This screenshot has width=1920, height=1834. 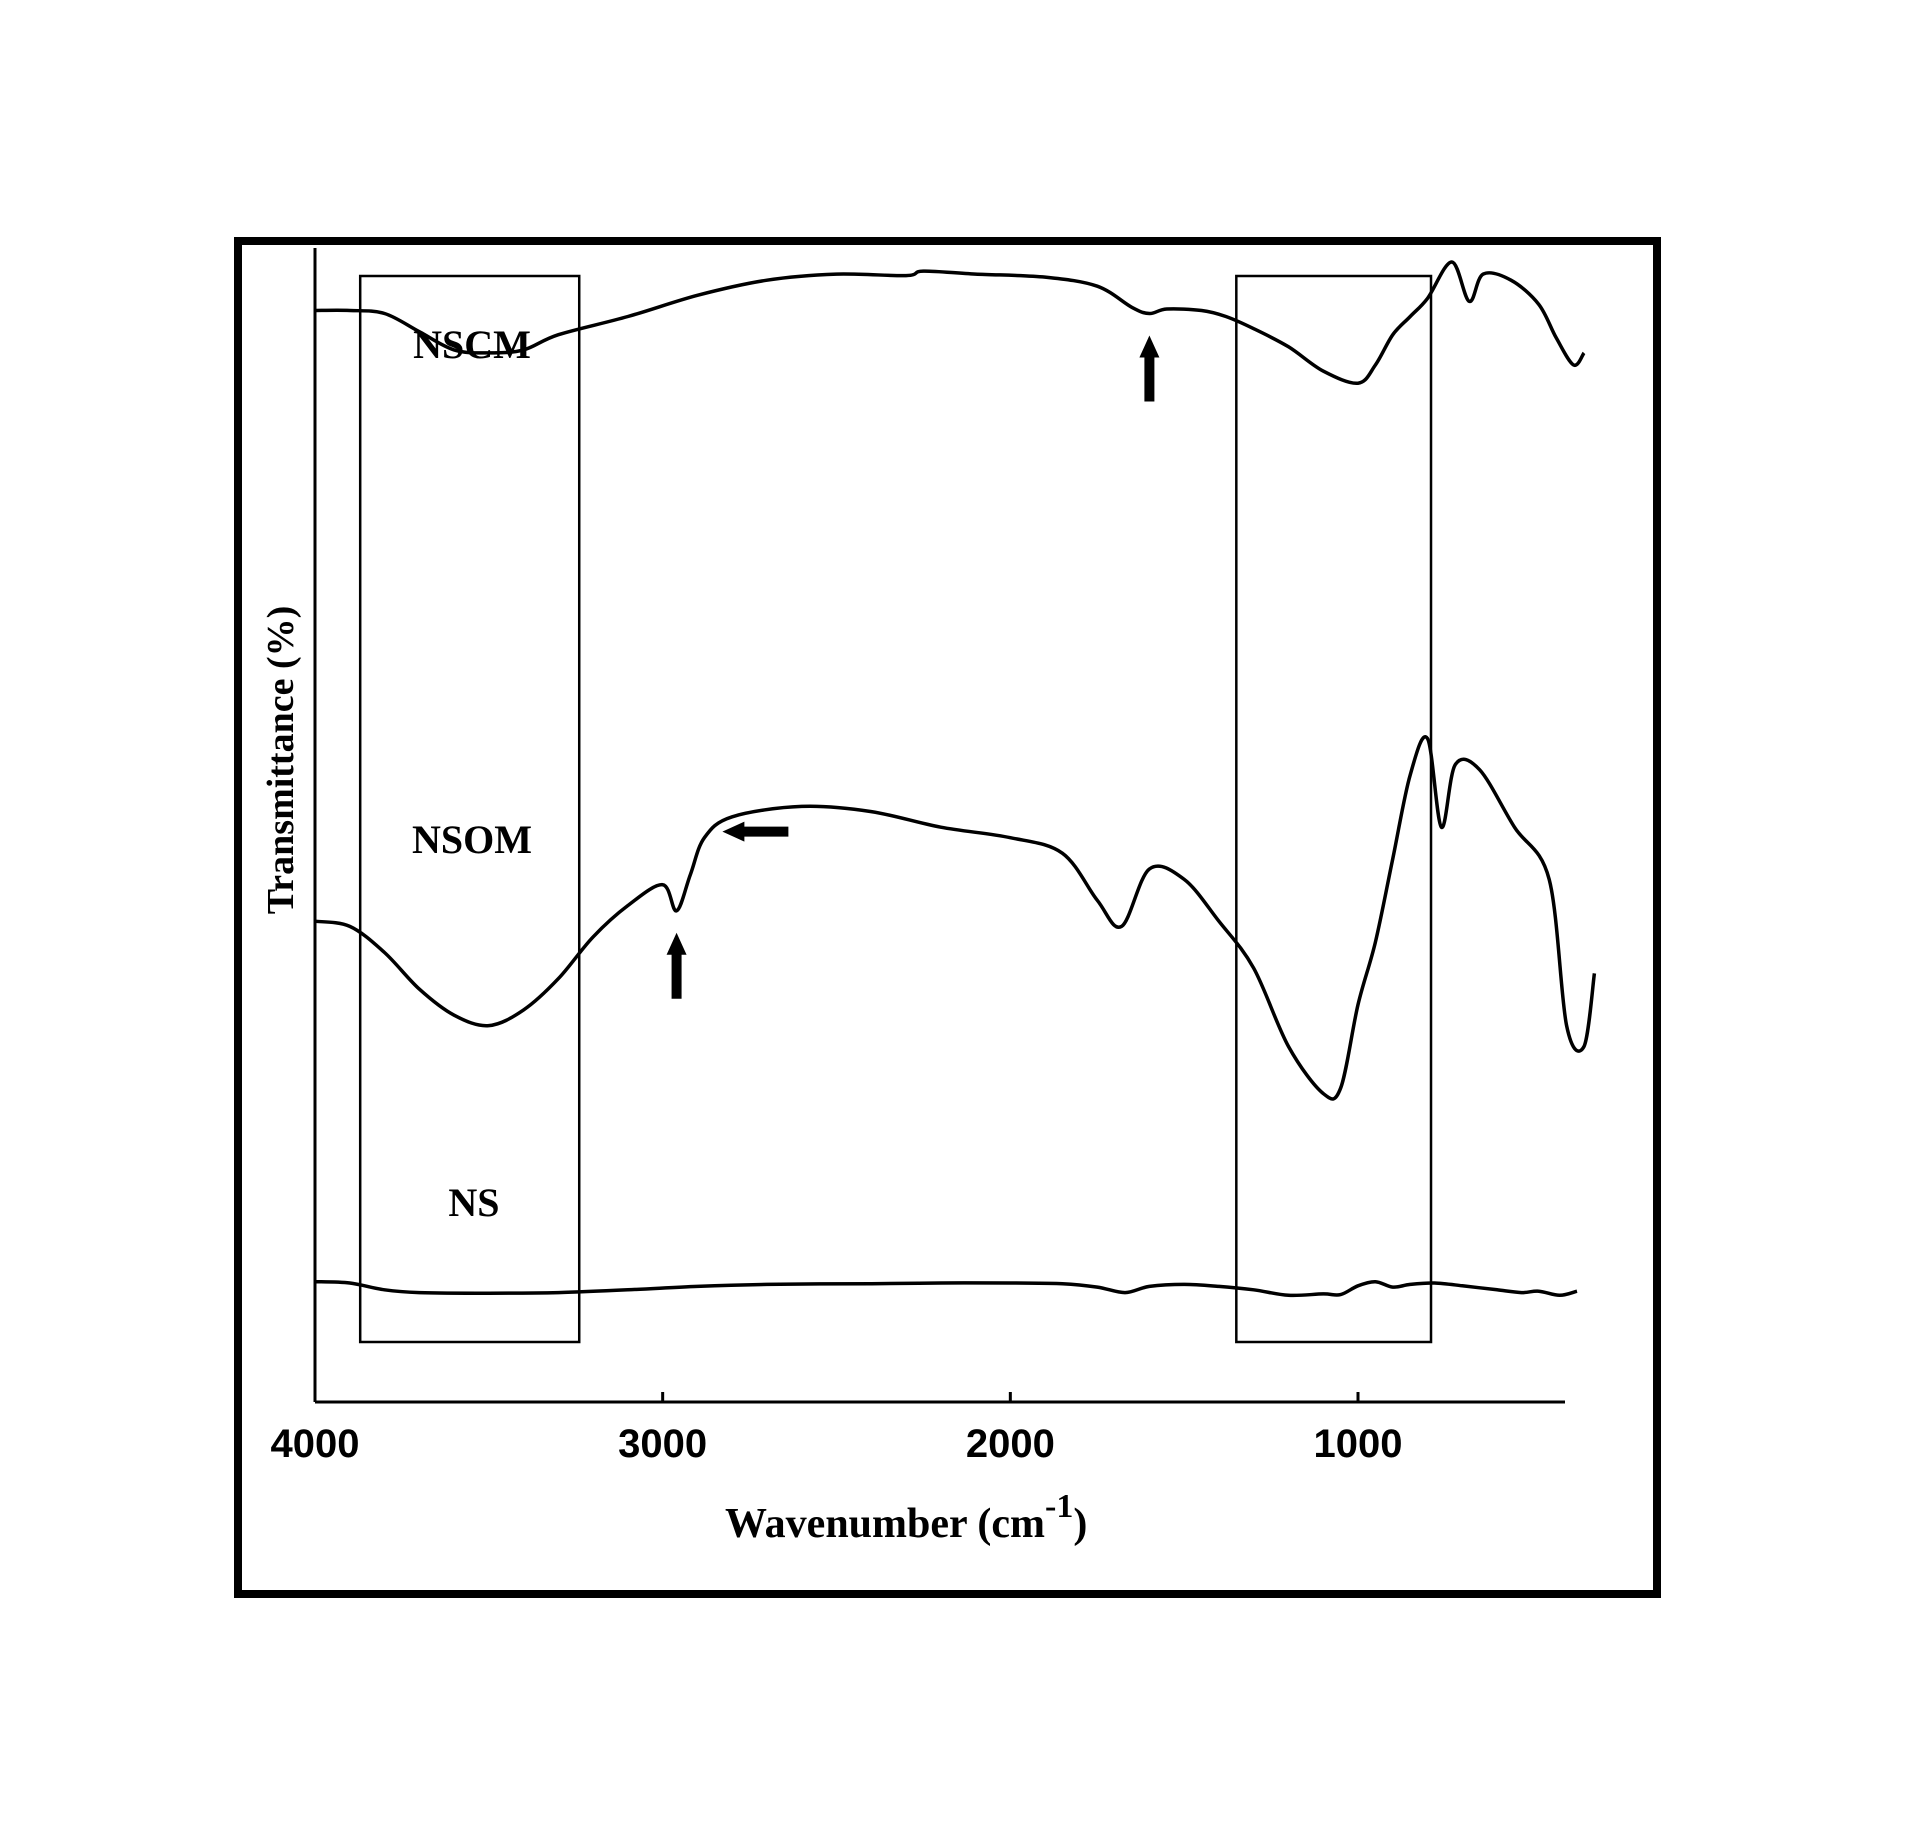 What do you see at coordinates (662, 1444) in the screenshot?
I see `x-tick-label-3000: 3000` at bounding box center [662, 1444].